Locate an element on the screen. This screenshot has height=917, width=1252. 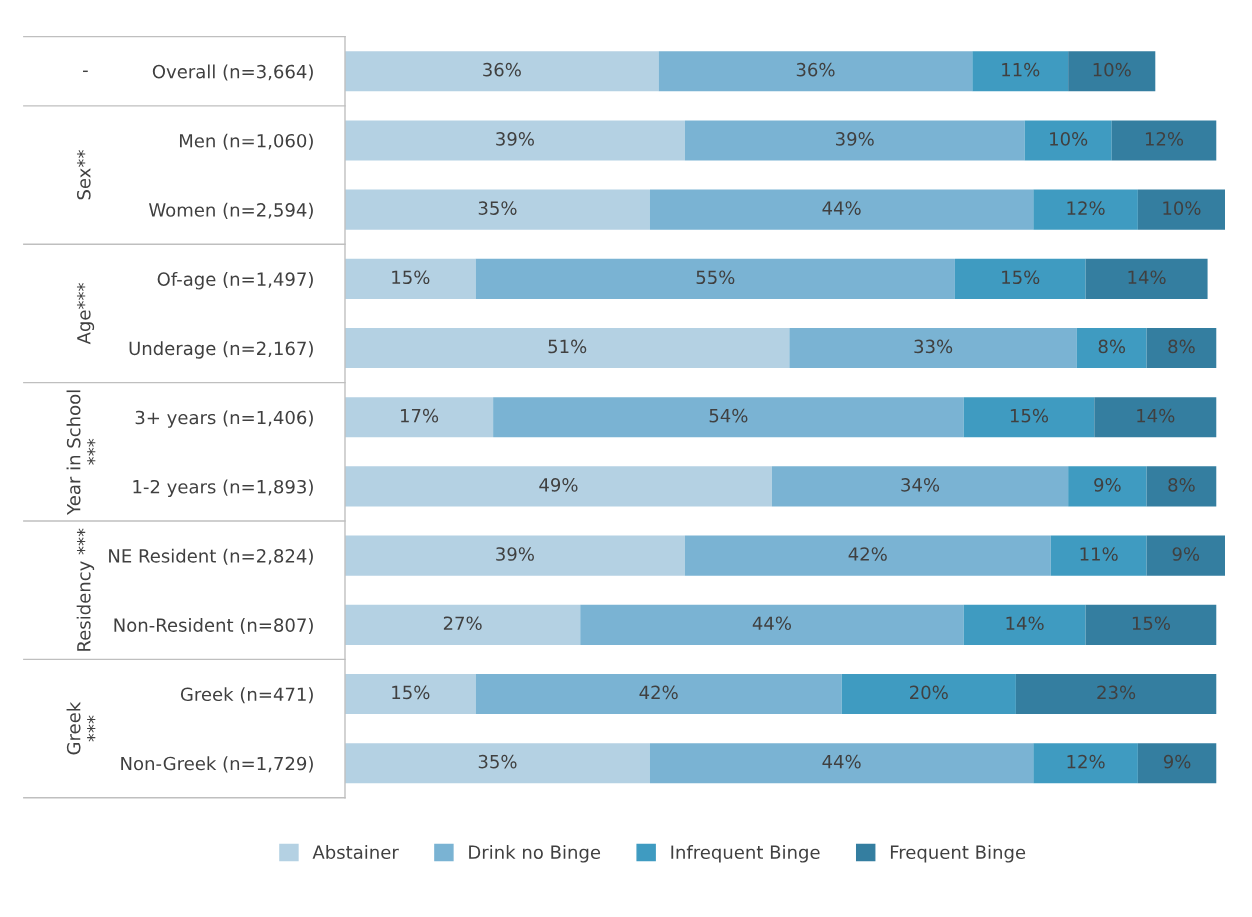
text: Year in School *** is located at coordinates (81, 452).